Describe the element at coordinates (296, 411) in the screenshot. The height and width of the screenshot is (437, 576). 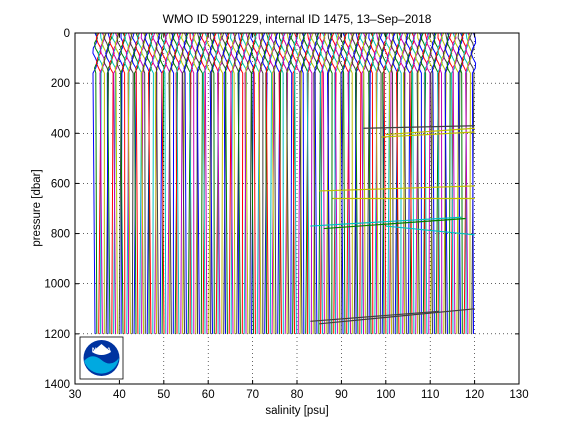
I see `x-axis-label: salinity [psu]` at that location.